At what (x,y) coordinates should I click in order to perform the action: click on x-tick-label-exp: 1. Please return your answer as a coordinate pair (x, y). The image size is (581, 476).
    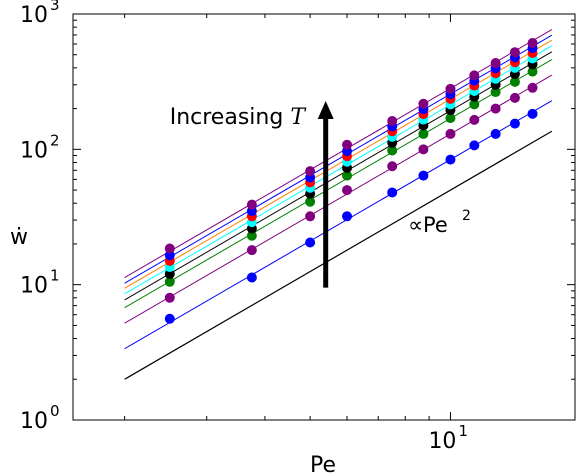
    Looking at the image, I should click on (463, 431).